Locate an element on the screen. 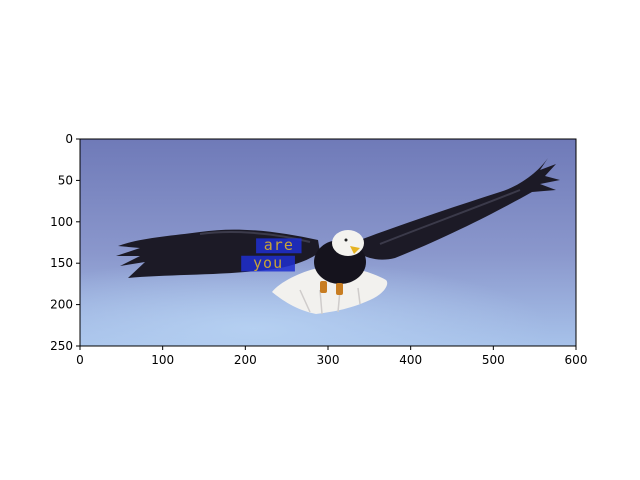 The width and height of the screenshot is (640, 480). x-axis: 0 100 200 300 400 500 600 is located at coordinates (331, 356).